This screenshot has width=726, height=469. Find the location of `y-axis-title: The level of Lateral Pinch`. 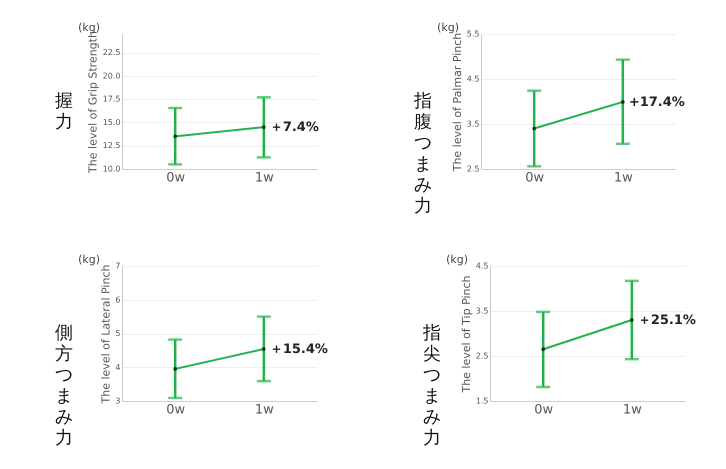

y-axis-title: The level of Lateral Pinch is located at coordinates (105, 334).